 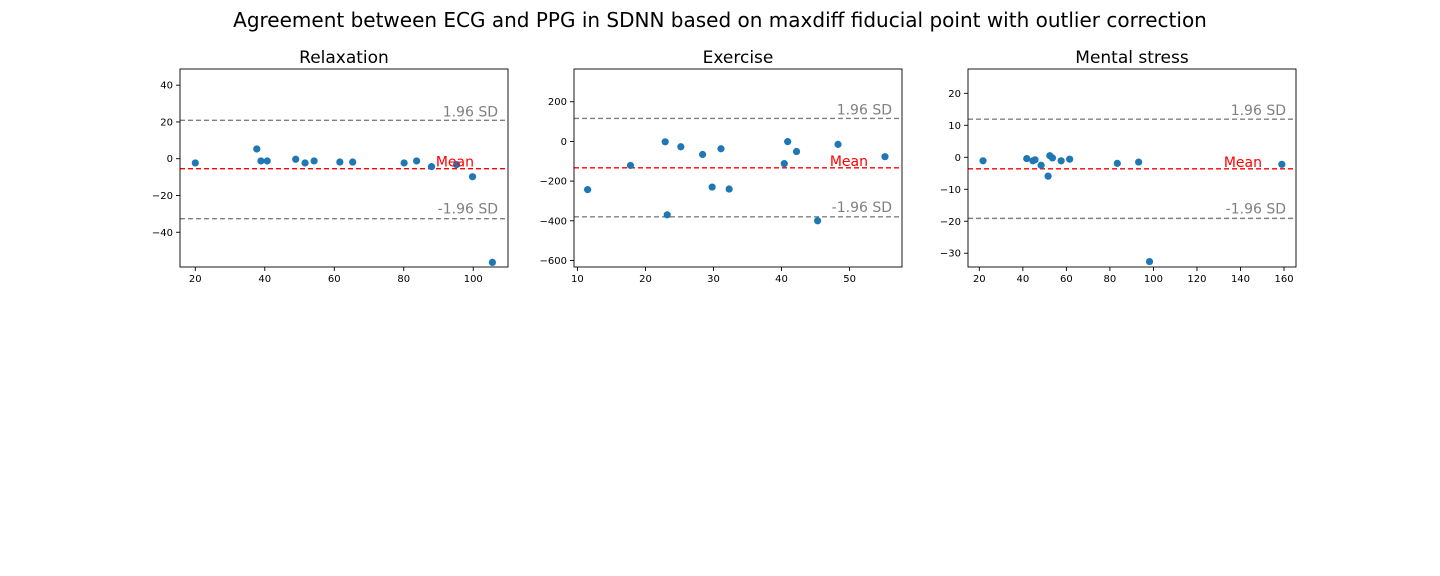 I want to click on panel-title: Mental stress, so click(x=1132, y=58).